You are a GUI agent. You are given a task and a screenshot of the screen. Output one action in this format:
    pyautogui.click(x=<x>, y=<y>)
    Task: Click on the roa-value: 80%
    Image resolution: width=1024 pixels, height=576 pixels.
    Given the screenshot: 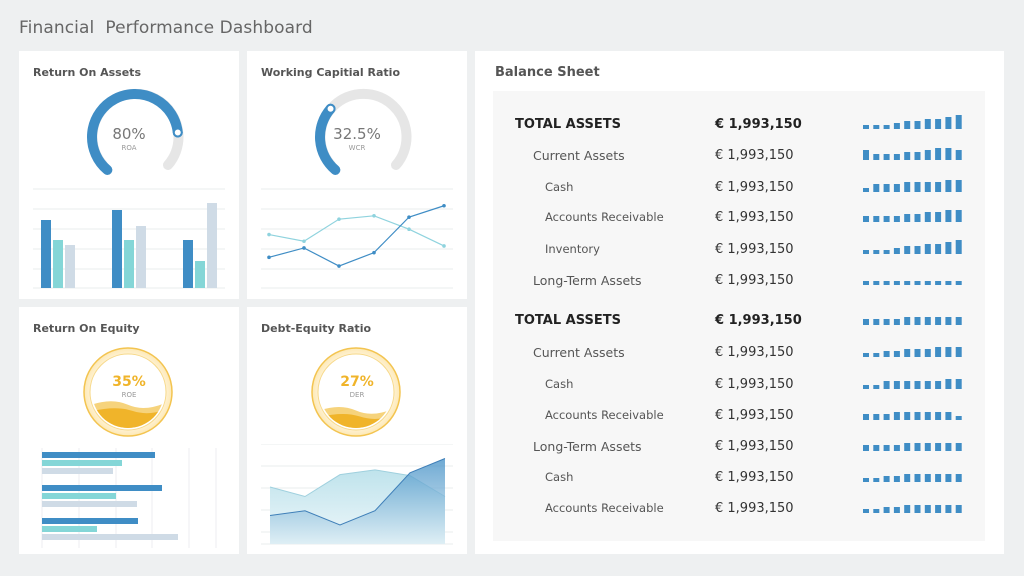 What is the action you would take?
    pyautogui.click(x=129, y=134)
    